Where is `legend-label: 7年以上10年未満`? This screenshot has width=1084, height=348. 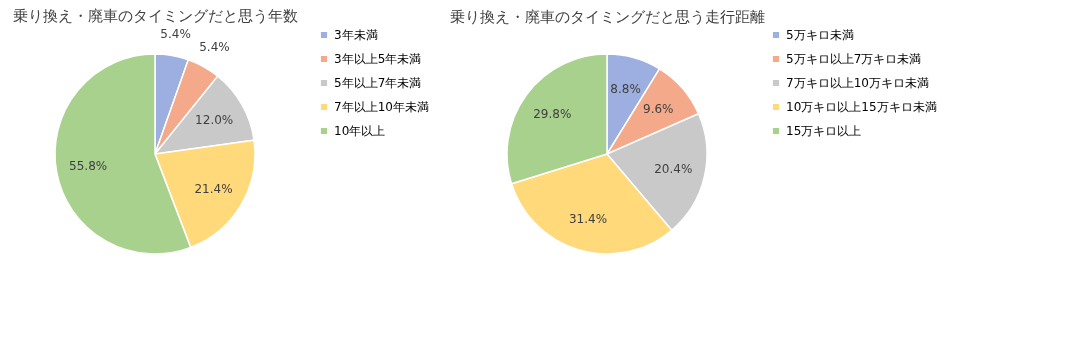 legend-label: 7年以上10年未満 is located at coordinates (381, 107).